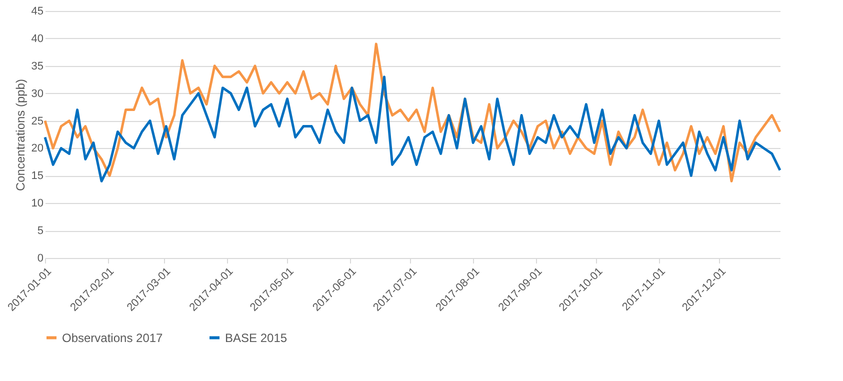 This screenshot has width=843, height=381. I want to click on legend-label: Observations 2017, so click(113, 337).